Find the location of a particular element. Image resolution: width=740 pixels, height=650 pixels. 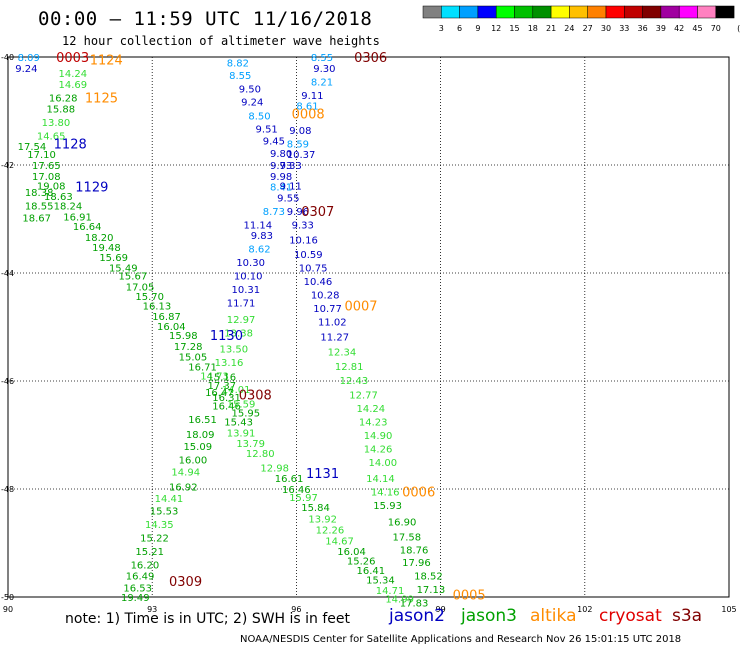

swh-value-label: 8.41 is located at coordinates (281, 188).